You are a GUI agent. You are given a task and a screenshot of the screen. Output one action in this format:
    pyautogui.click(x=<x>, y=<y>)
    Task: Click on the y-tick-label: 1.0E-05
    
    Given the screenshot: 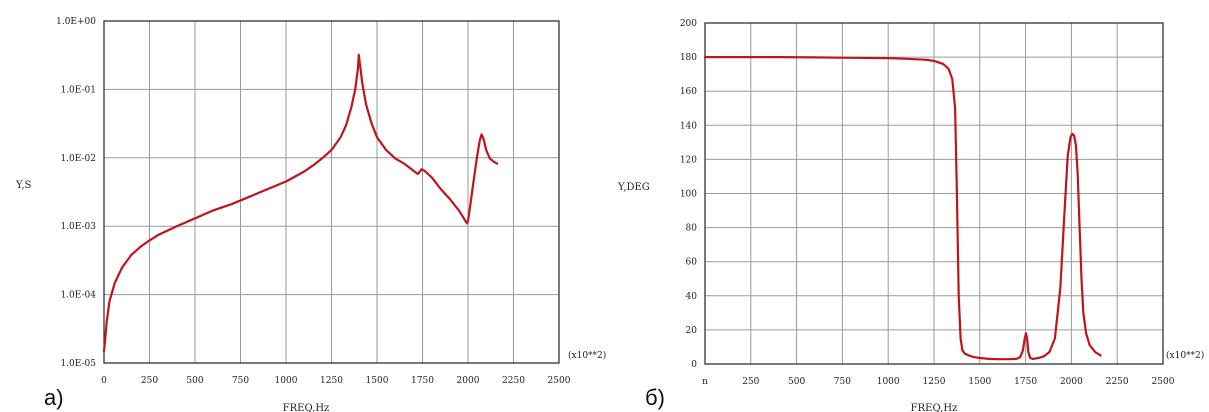 What is the action you would take?
    pyautogui.click(x=78, y=364)
    